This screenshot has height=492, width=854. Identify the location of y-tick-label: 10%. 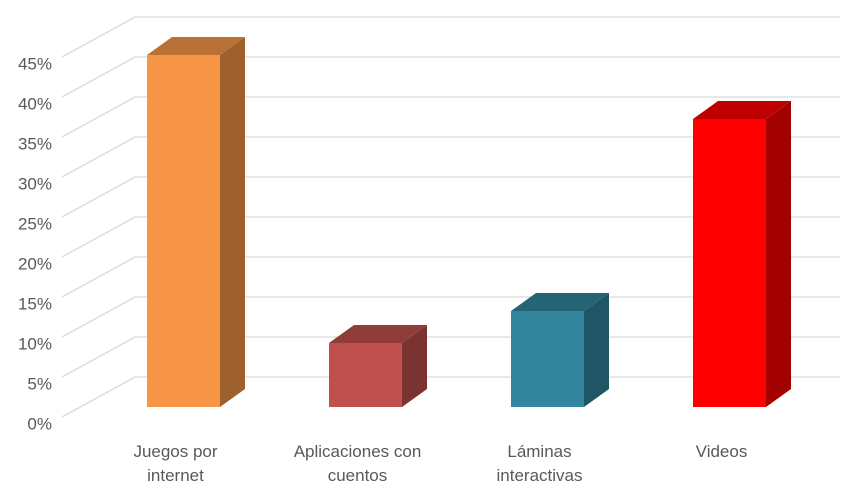
(35, 343).